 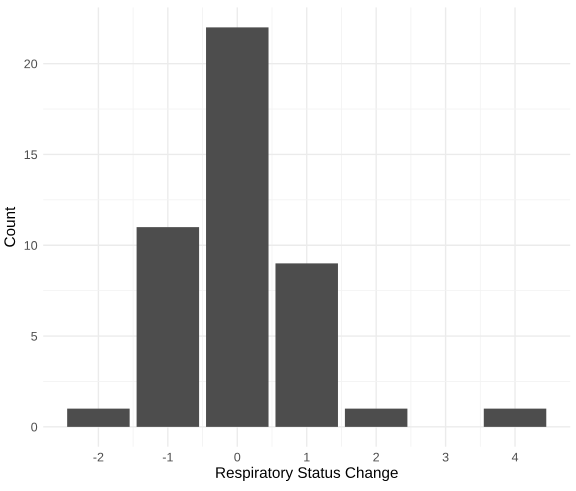 What do you see at coordinates (237, 457) in the screenshot?
I see `x-tick-label: 0` at bounding box center [237, 457].